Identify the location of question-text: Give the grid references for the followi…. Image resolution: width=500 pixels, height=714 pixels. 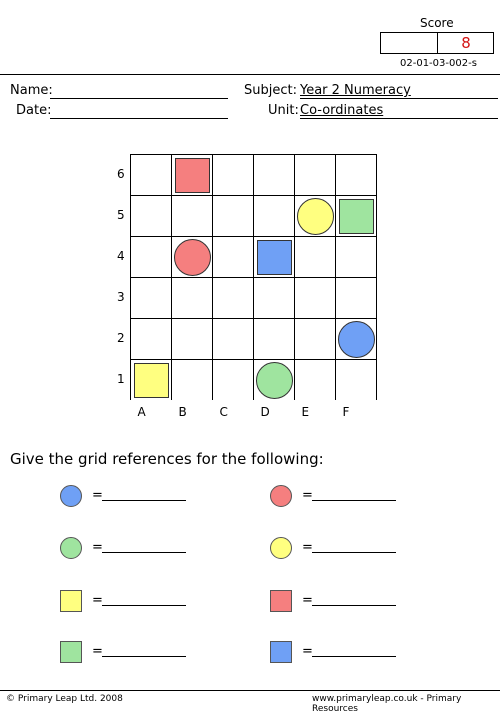
(167, 459).